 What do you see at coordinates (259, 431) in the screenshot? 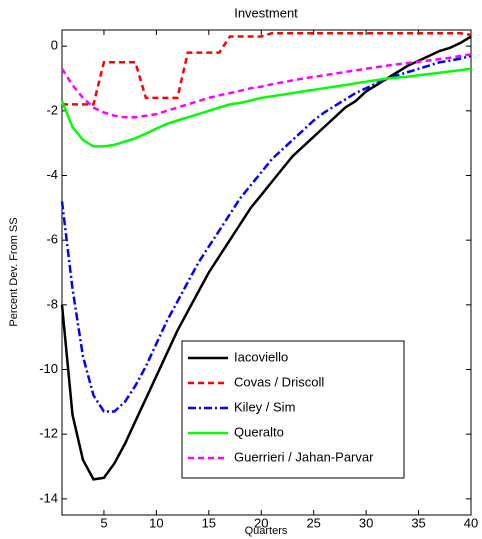
I see `legend-label: Queralto` at bounding box center [259, 431].